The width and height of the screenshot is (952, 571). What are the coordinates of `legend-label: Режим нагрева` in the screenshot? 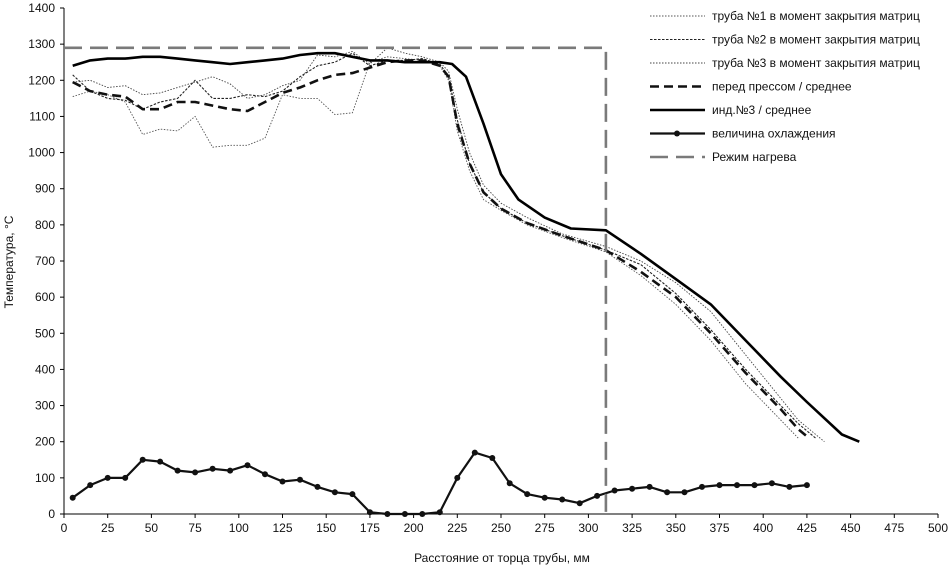 It's located at (754, 157).